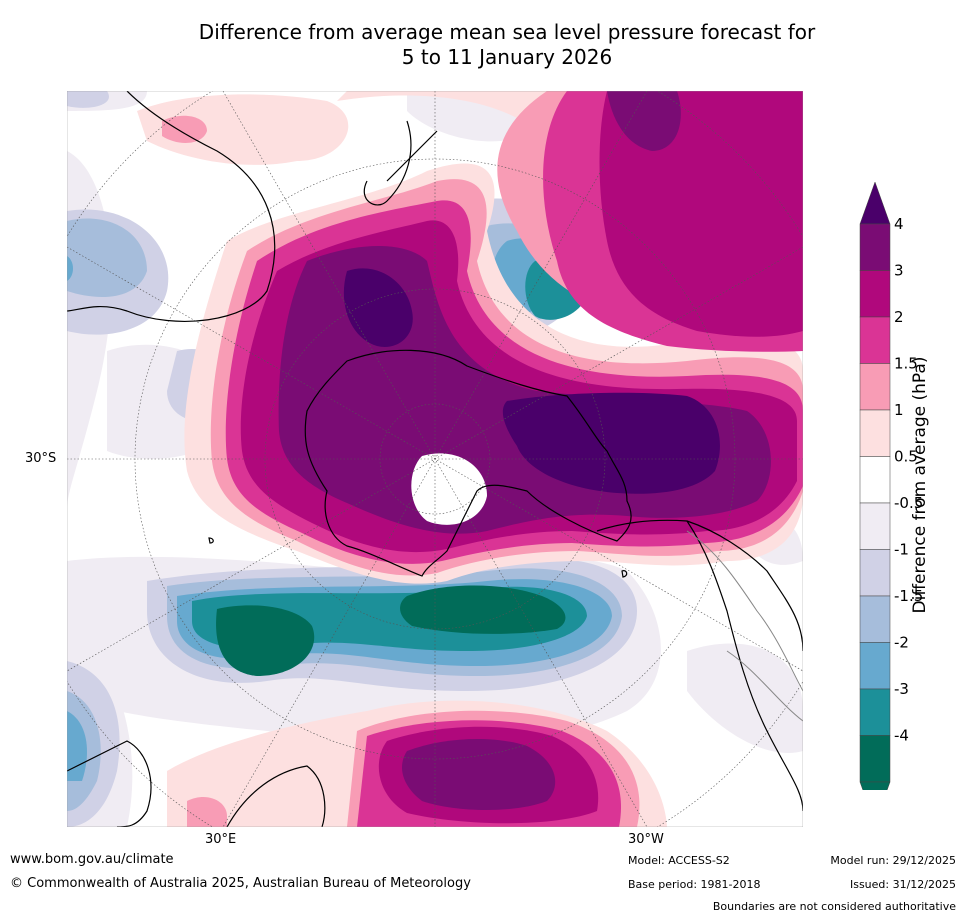 This screenshot has height=919, width=965. What do you see at coordinates (920, 485) in the screenshot?
I see `colorbar-title: Difference from average (hPa)` at bounding box center [920, 485].